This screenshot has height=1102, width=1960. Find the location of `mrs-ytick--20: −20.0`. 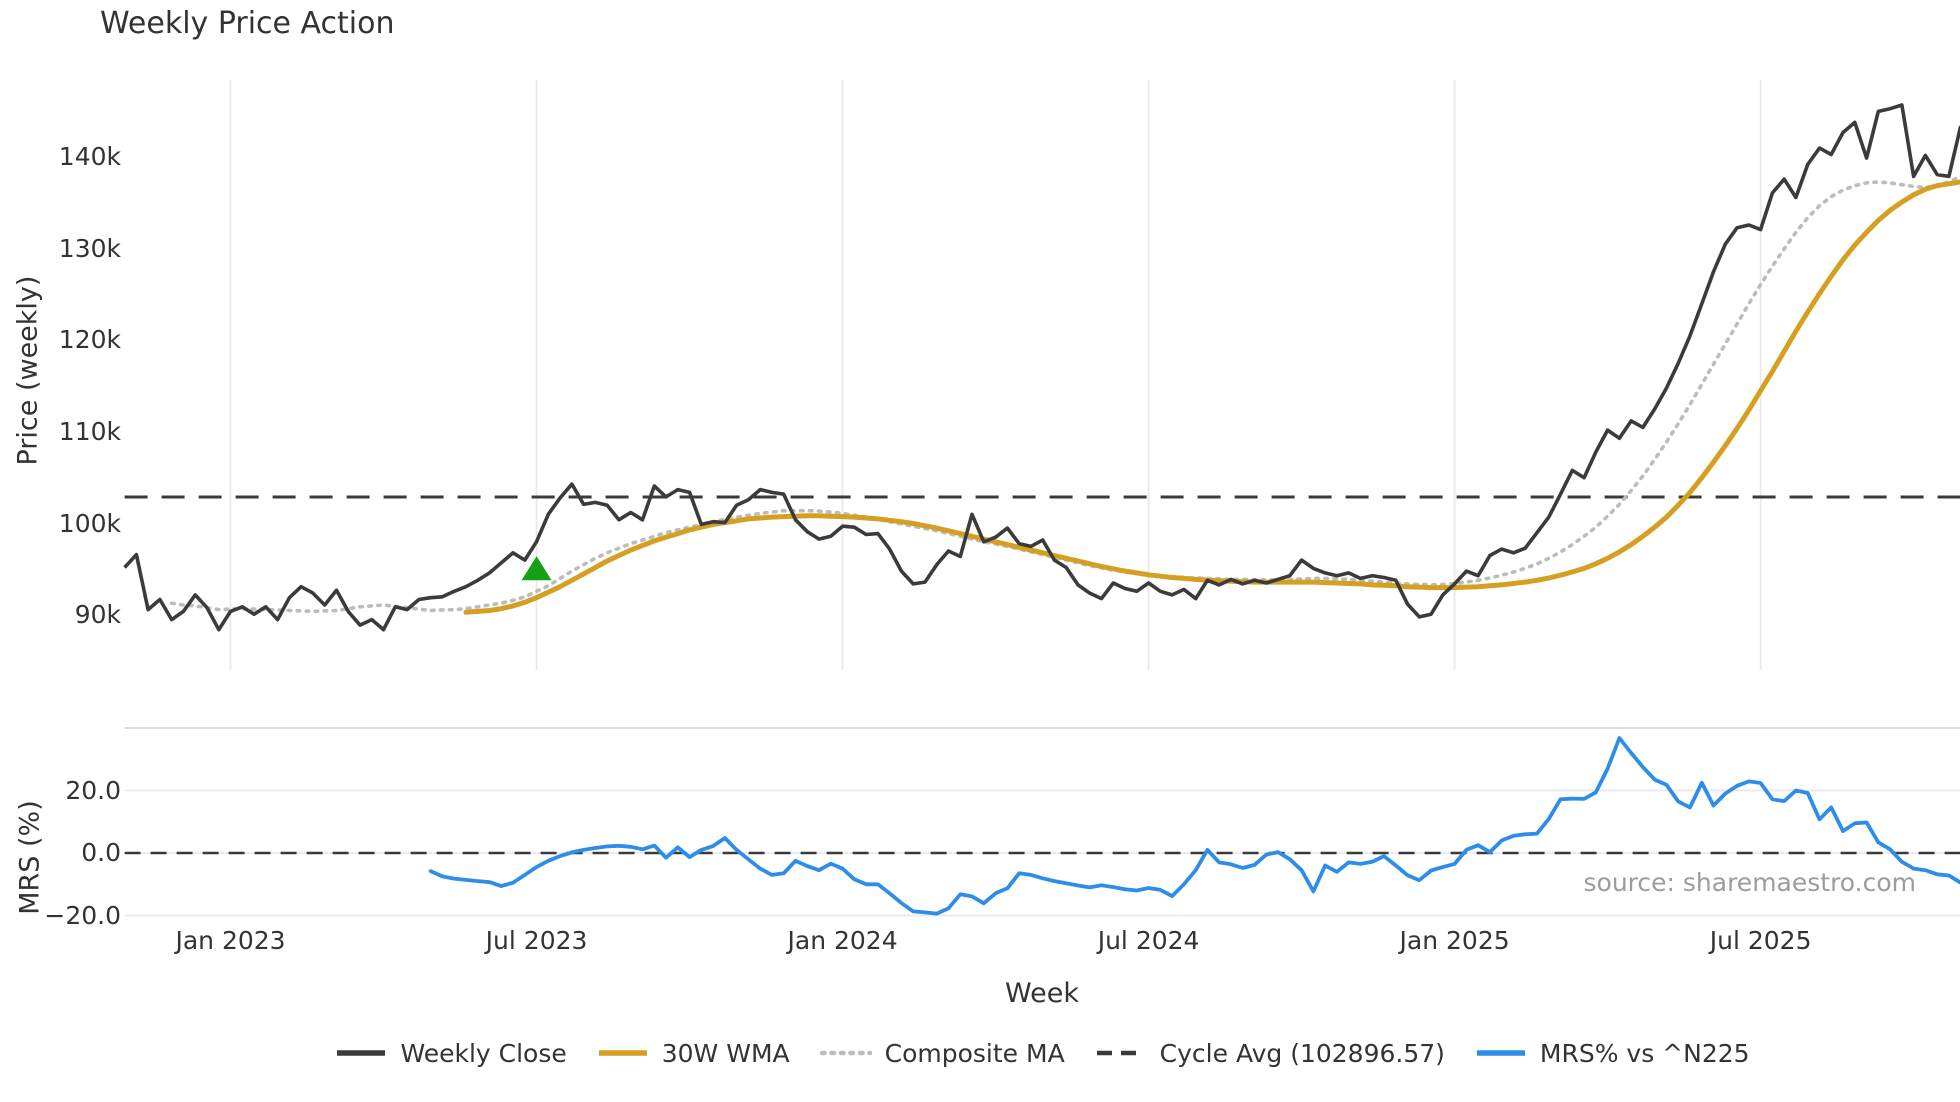

mrs-ytick--20: −20.0 is located at coordinates (82, 915).